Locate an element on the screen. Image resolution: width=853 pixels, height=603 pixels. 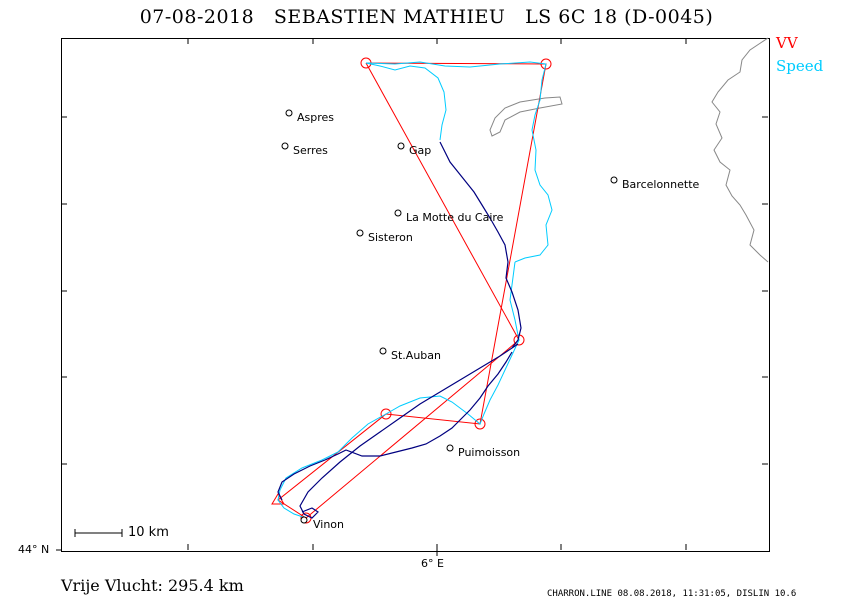
lake-outline is located at coordinates (526, 116).